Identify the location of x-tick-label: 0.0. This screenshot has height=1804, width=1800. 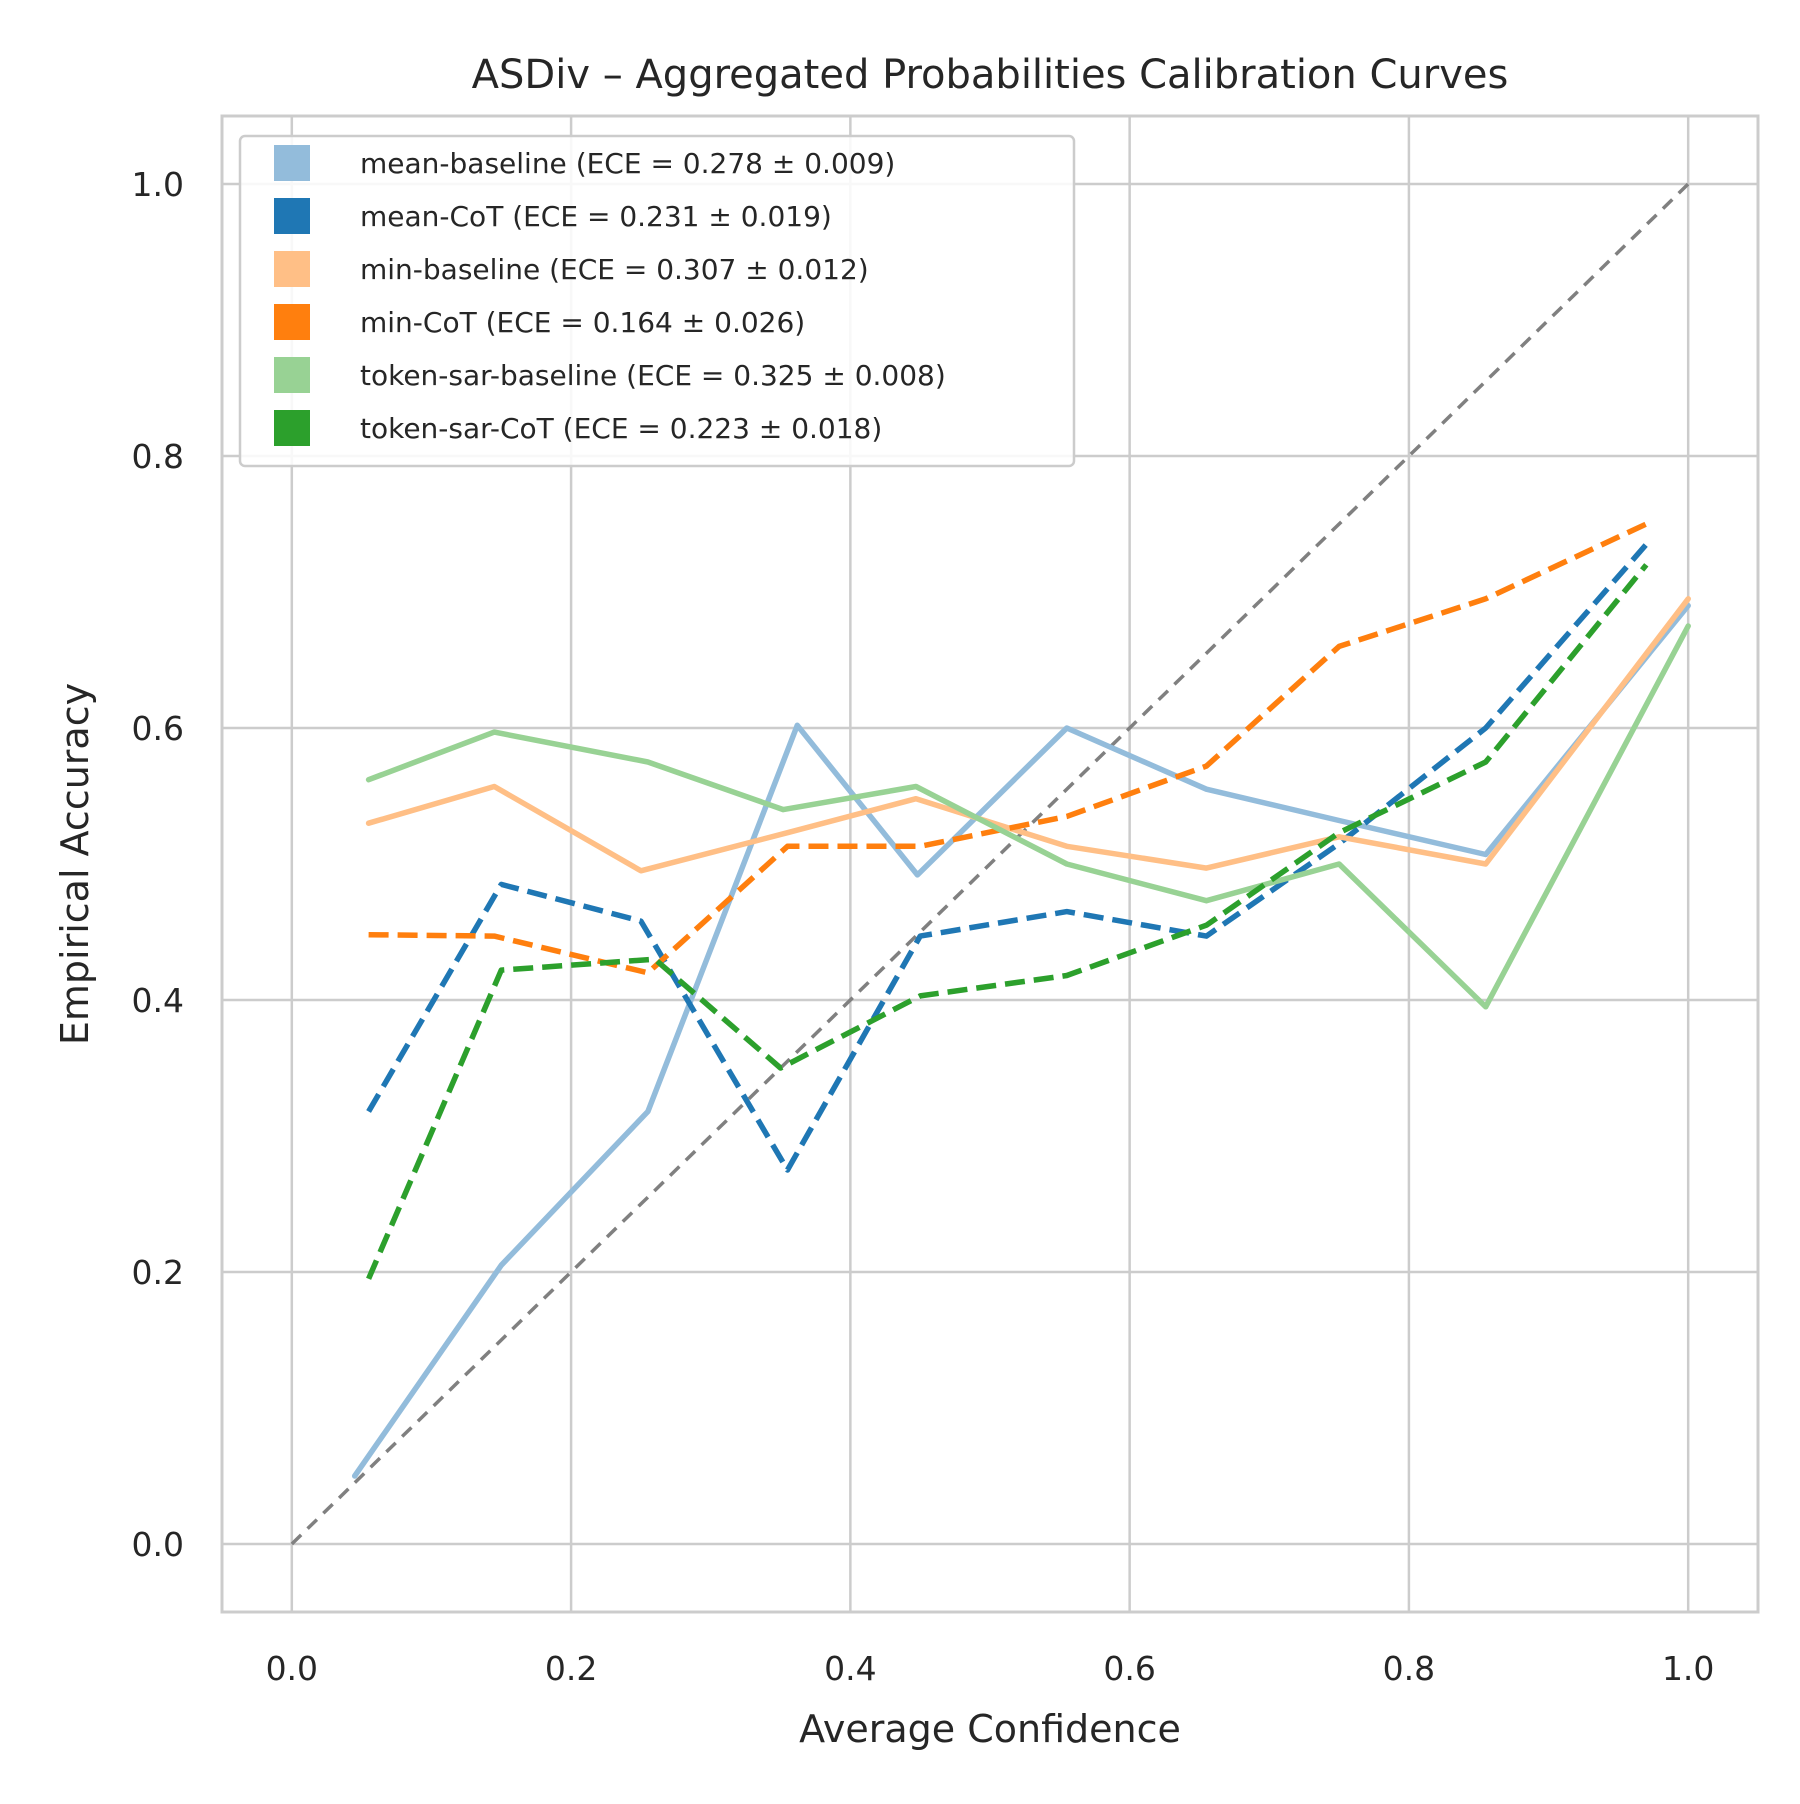
(292, 1668).